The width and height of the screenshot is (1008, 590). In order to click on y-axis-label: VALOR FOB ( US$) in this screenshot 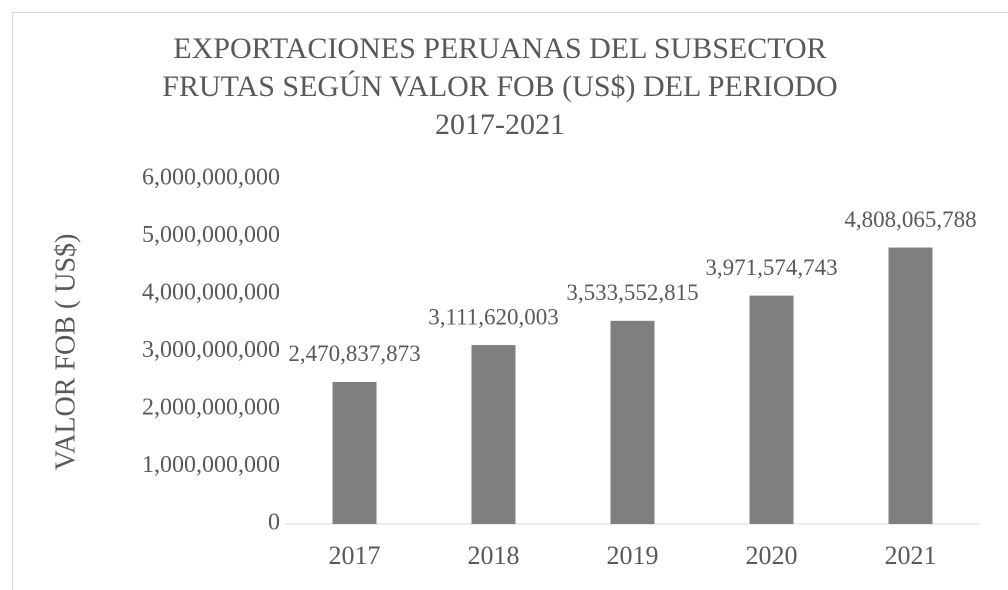, I will do `click(65, 352)`.